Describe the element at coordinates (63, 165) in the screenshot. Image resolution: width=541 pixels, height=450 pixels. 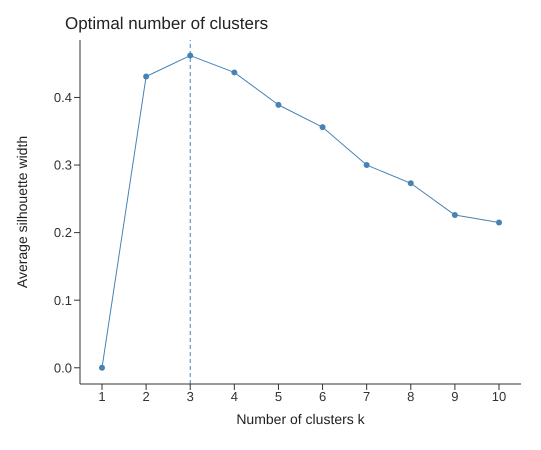
I see `y-tick-label: 0.3` at that location.